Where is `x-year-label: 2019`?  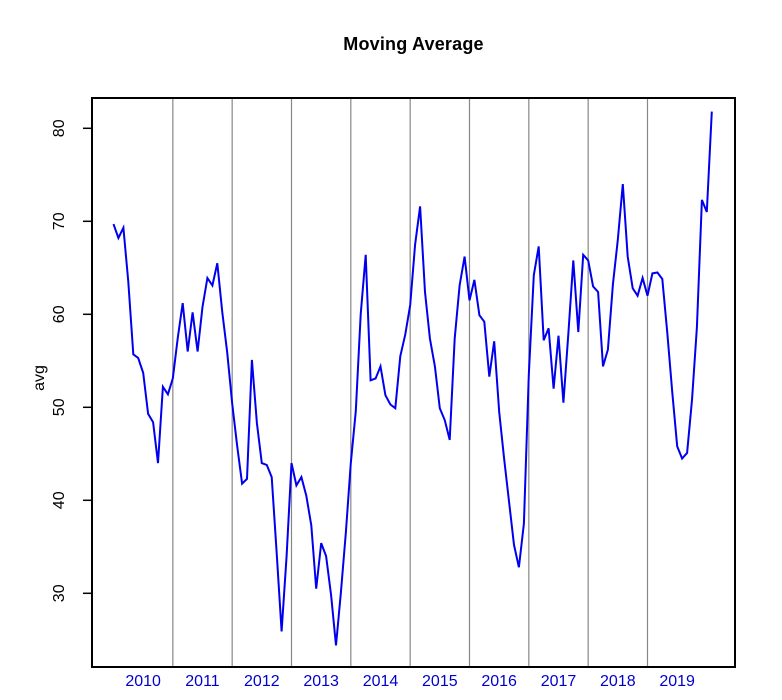
x-year-label: 2019 is located at coordinates (677, 681).